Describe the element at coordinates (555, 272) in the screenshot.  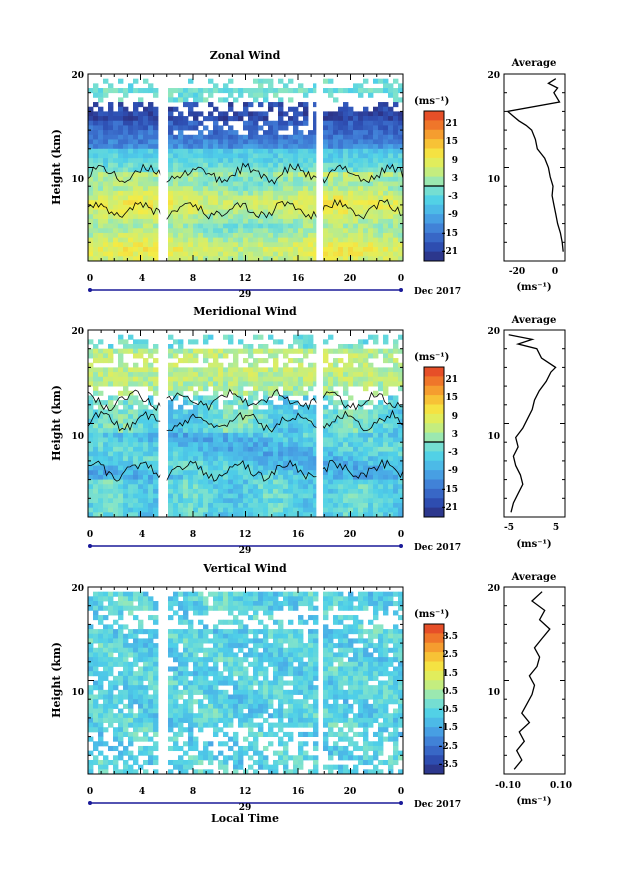
I see `zonal-avg-xtick-0: 0` at that location.